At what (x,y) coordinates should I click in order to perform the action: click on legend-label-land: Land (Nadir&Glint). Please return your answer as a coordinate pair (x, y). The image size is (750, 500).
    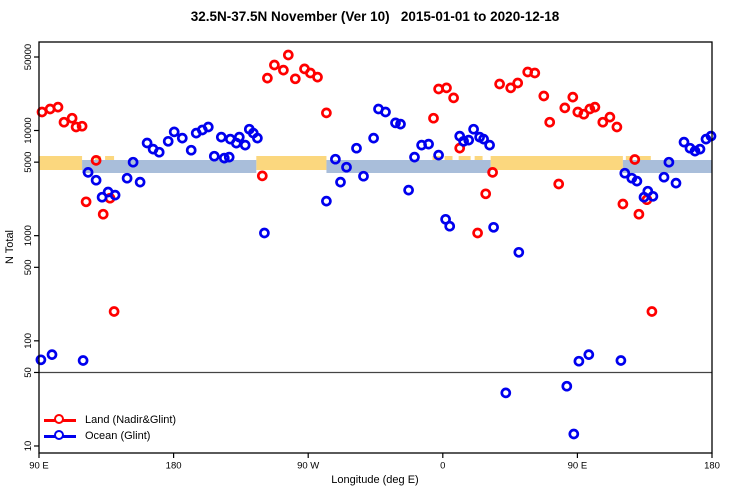
    Looking at the image, I should click on (131, 420).